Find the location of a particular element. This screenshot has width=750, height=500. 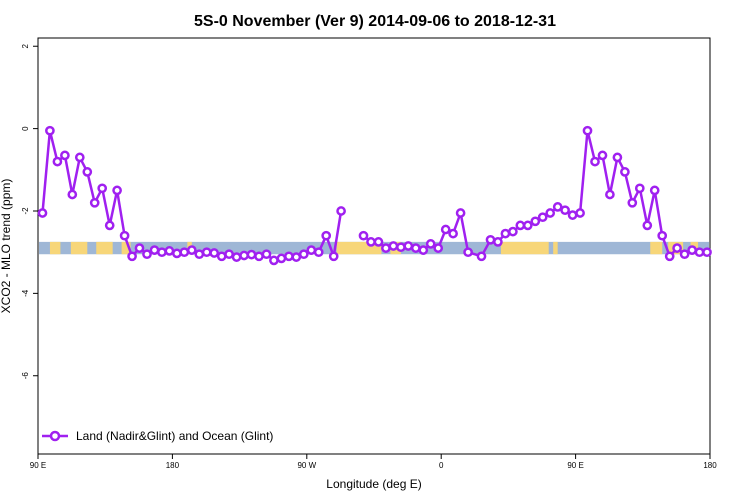

y-tick-label: -6 is located at coordinates (25, 376).